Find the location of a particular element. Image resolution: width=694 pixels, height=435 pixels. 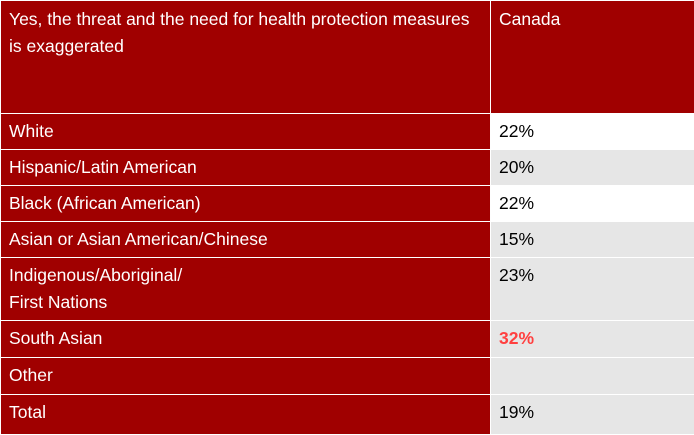

table-row-other: Other is located at coordinates (347, 376).